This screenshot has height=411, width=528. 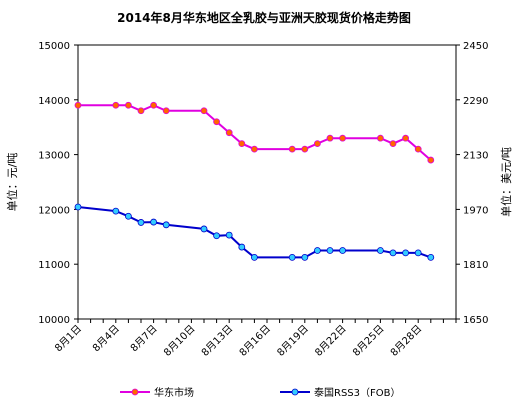 What do you see at coordinates (106, 339) in the screenshot?
I see `x-tick-label: 8月4日` at bounding box center [106, 339].